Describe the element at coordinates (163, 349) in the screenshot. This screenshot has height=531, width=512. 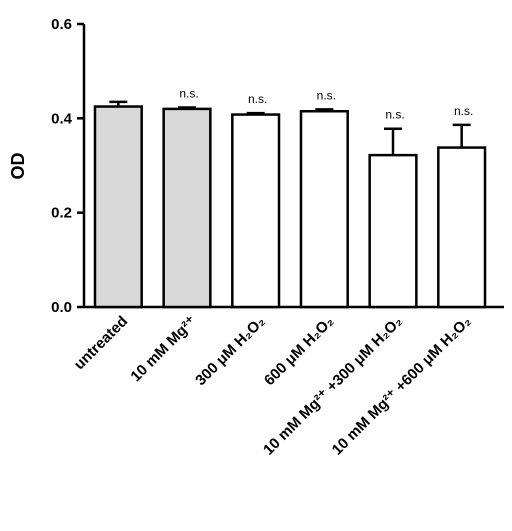
I see `x-tick-label: 10 mM Mg²⁺` at that location.